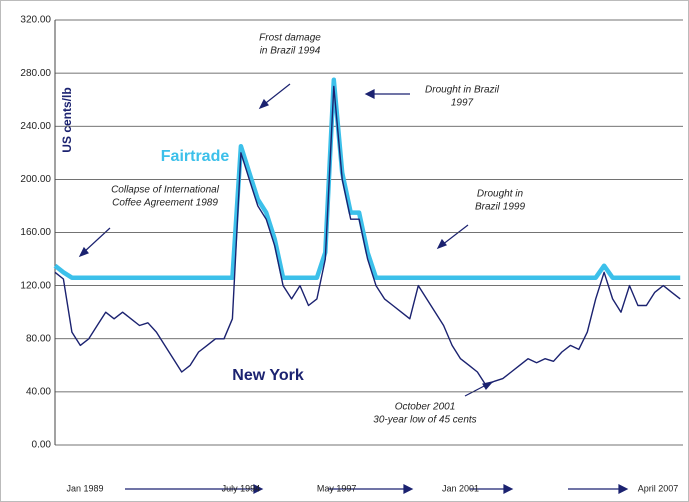 This screenshot has height=502, width=689. What do you see at coordinates (241, 488) in the screenshot?
I see `x-tick-label: July 1994` at bounding box center [241, 488].